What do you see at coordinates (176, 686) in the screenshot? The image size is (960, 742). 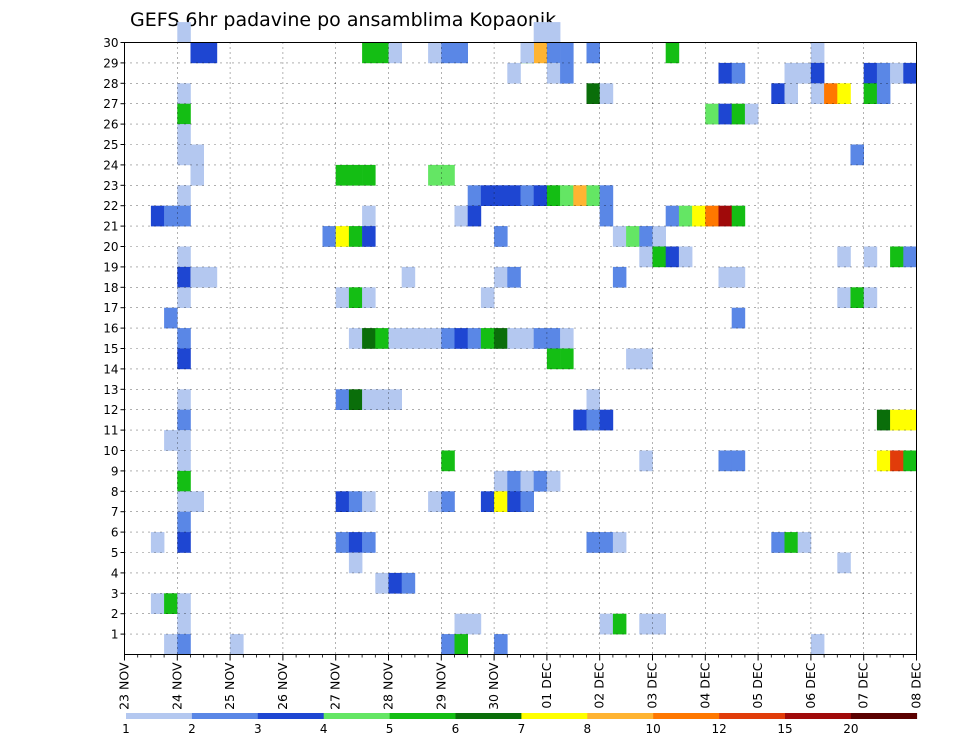 I see `x-tick-label: 24 NOV` at bounding box center [176, 686].